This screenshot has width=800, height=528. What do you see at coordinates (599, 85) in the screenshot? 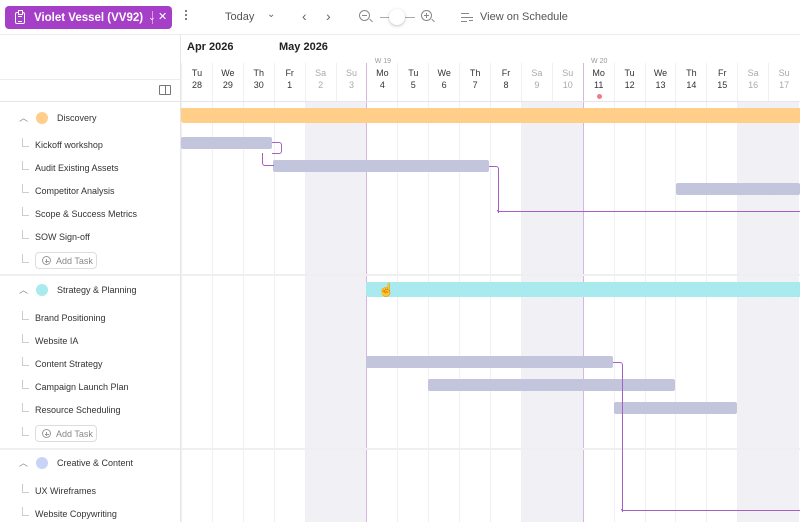
I see `day-number: 11` at bounding box center [599, 85].